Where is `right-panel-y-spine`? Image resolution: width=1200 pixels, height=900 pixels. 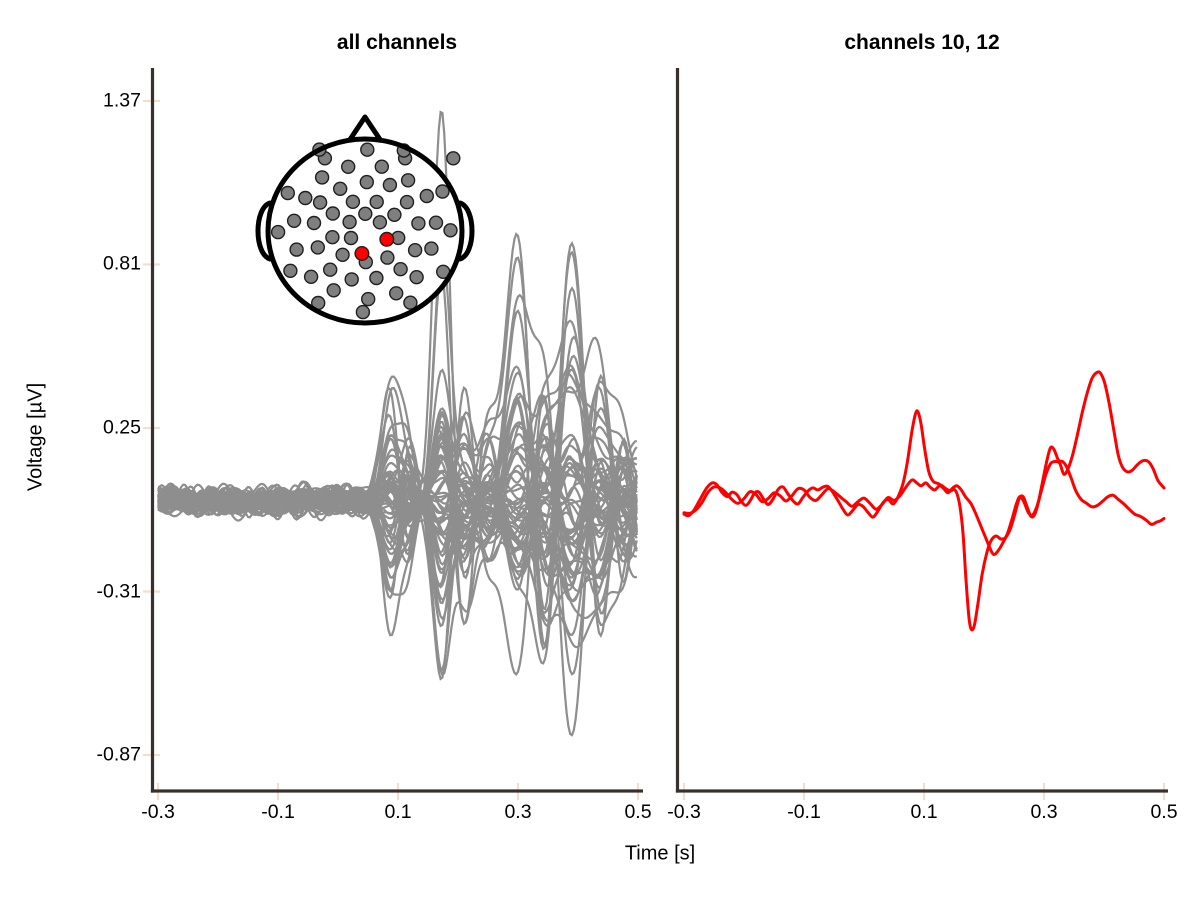
right-panel-y-spine is located at coordinates (677, 430).